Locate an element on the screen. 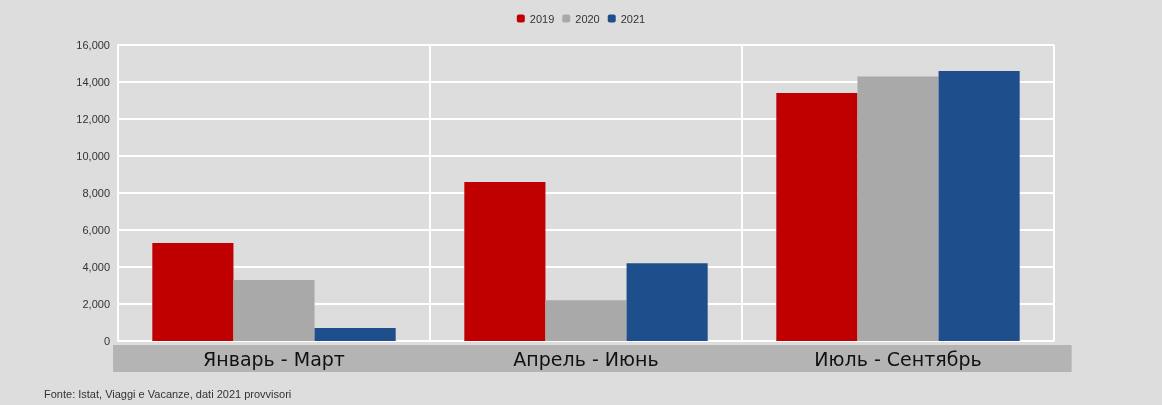  source-note: Fonte: Istat, Viaggi e Vacanze, dati 2021 provvisori is located at coordinates (168, 393).